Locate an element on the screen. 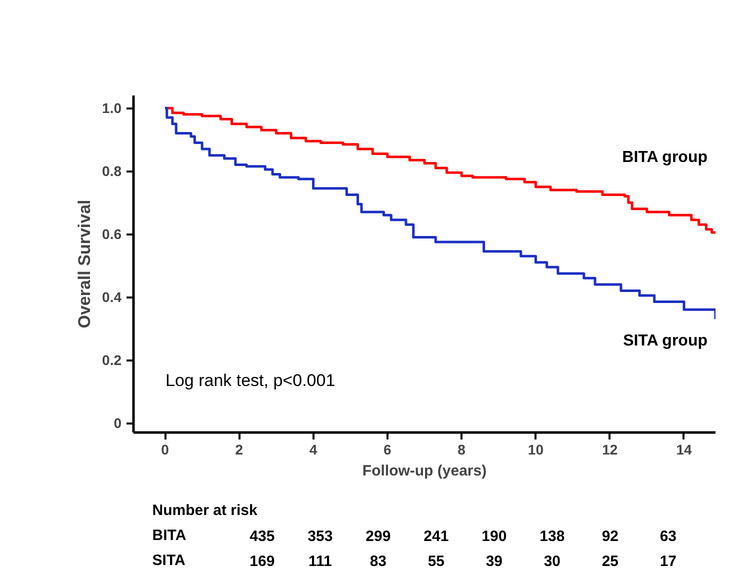 This screenshot has width=744, height=573. x-tick-label: 14 is located at coordinates (684, 450).